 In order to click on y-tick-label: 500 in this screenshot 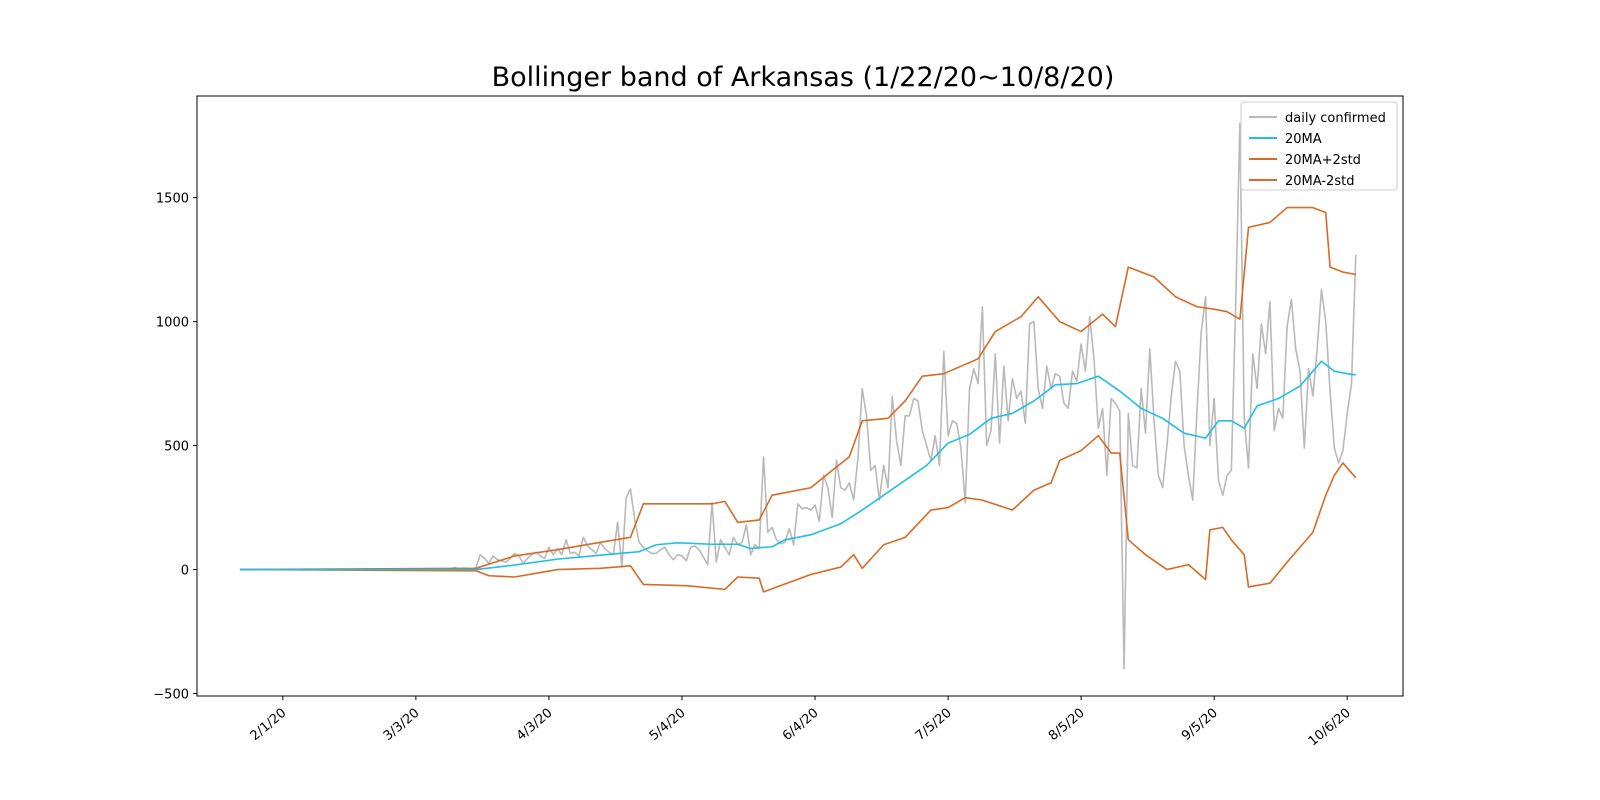, I will do `click(176, 447)`.